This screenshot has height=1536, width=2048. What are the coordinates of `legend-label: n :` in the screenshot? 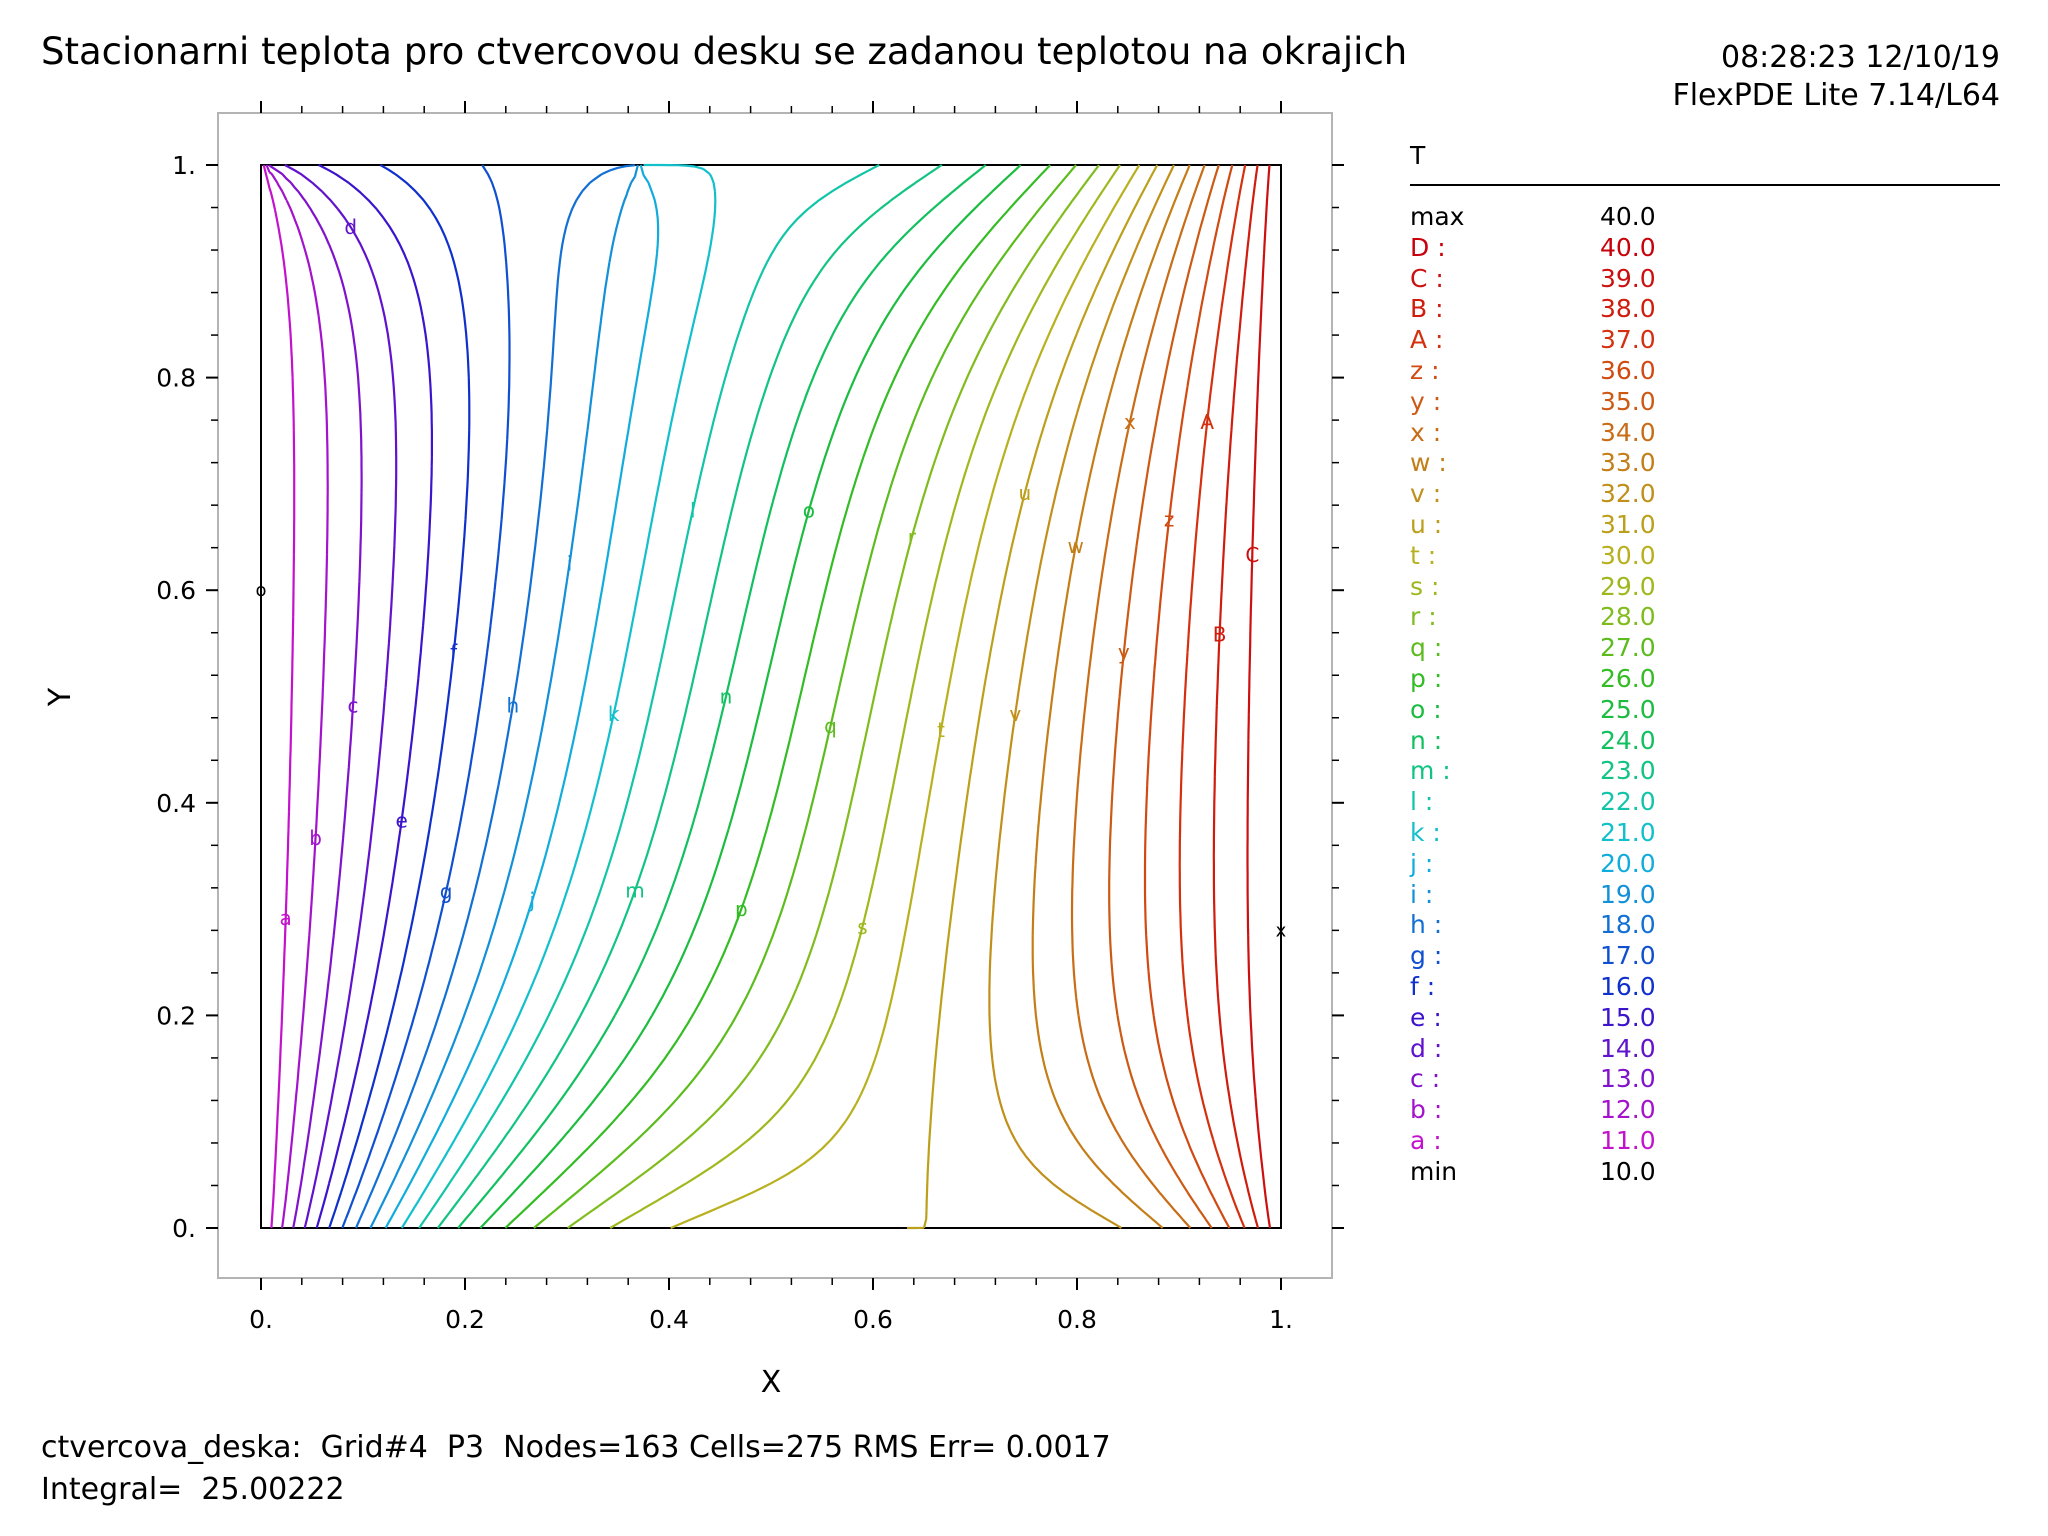 It's located at (1426, 740).